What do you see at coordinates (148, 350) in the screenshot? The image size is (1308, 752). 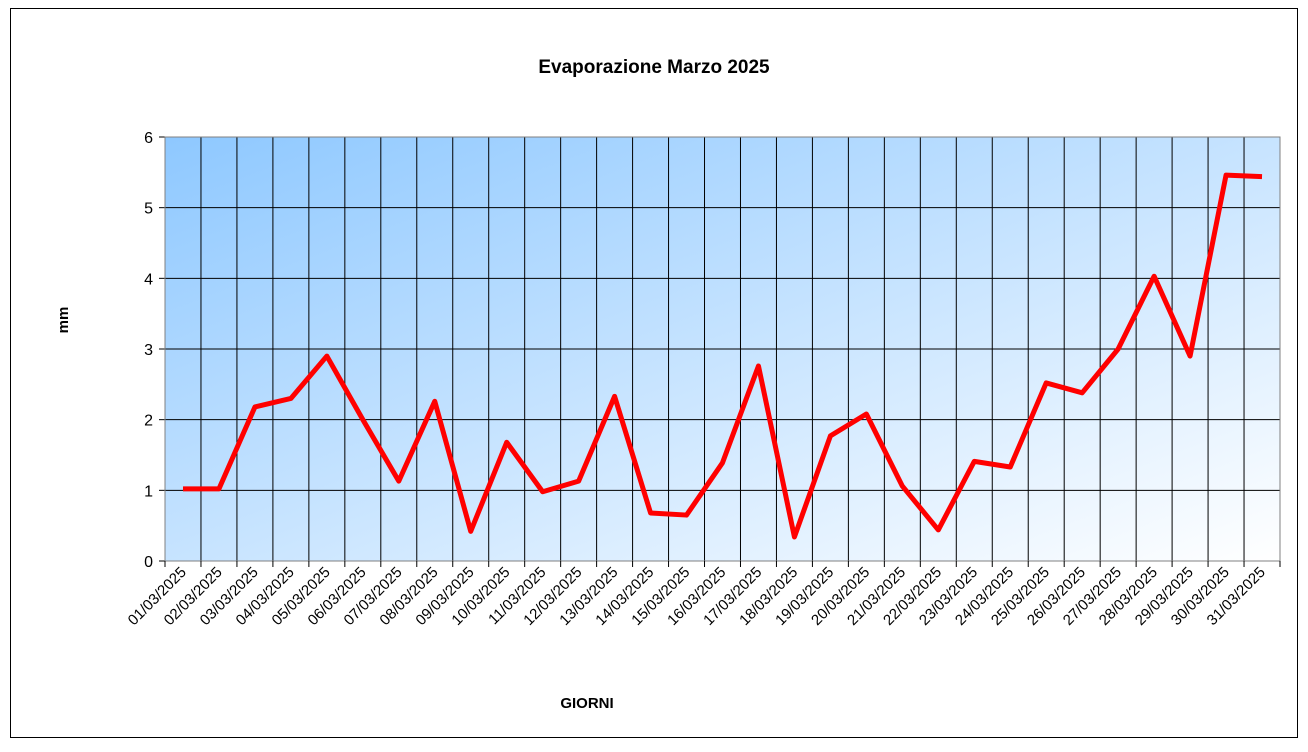 I see `y-tick-label: 3` at bounding box center [148, 350].